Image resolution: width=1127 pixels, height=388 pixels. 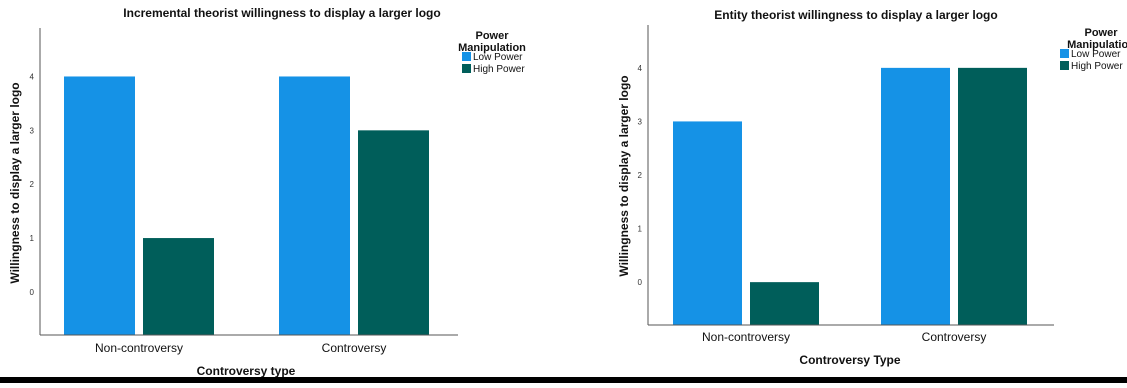 I want to click on chart-1-x-category-label: Controversy, so click(x=954, y=337).